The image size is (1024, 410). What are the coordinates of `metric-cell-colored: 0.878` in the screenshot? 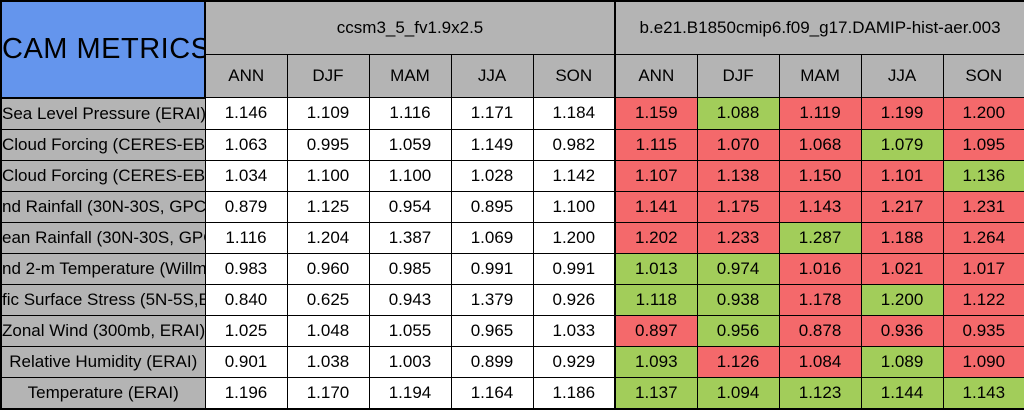 It's located at (820, 330).